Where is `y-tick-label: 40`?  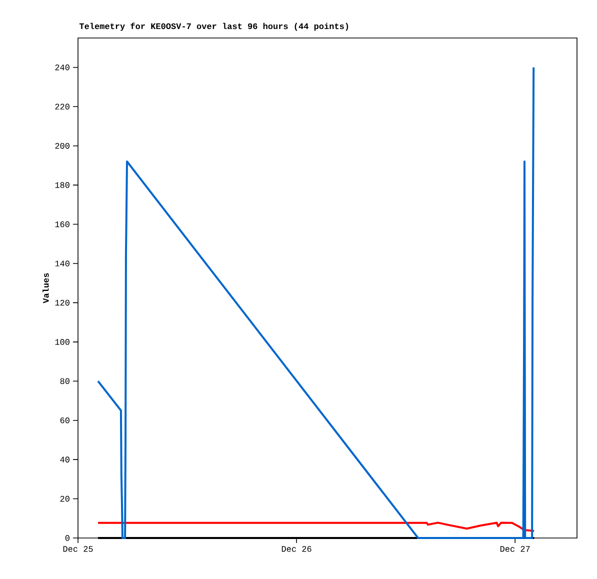
y-tick-label: 40 is located at coordinates (65, 459).